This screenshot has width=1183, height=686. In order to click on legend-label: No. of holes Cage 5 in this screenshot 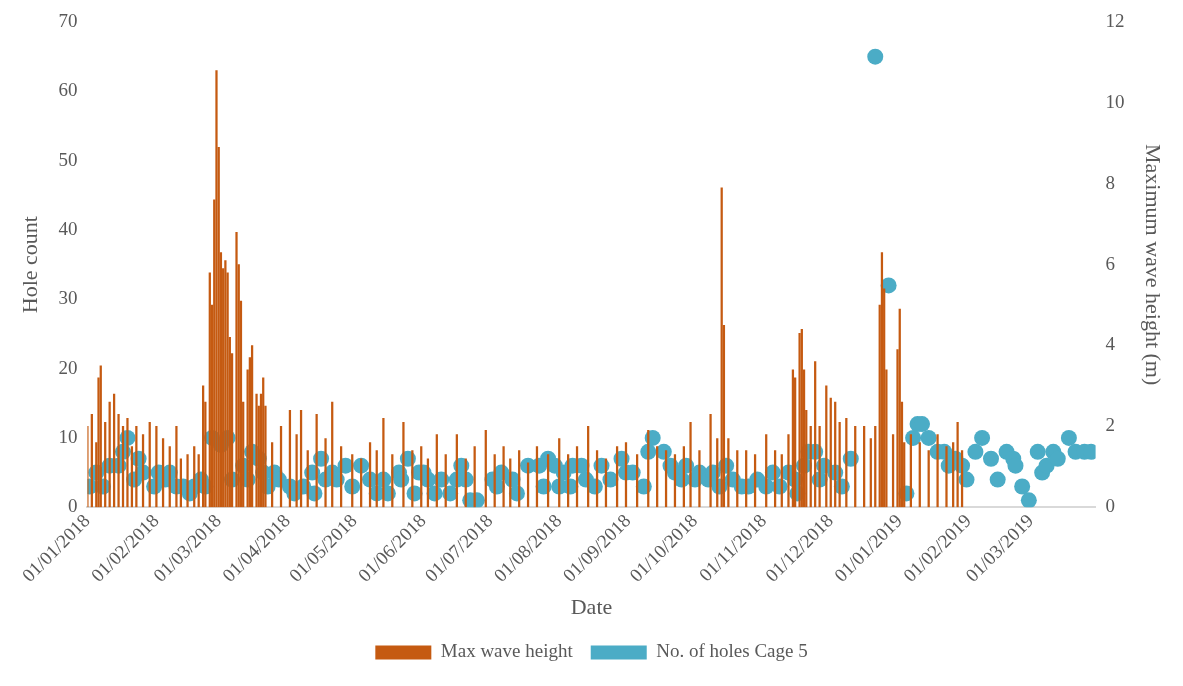, I will do `click(732, 651)`.